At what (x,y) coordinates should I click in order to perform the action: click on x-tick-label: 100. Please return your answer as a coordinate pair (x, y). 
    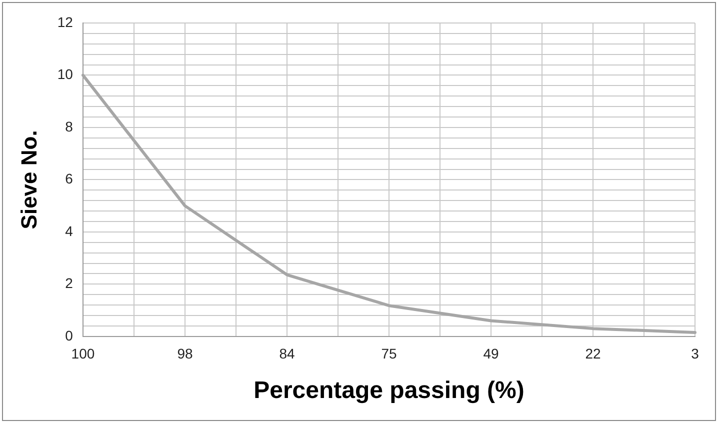
    Looking at the image, I should click on (83, 354).